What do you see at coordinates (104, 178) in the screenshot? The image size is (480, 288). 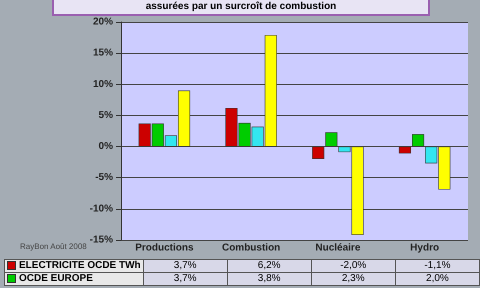 I see `y-tick-label: -5%` at bounding box center [104, 178].